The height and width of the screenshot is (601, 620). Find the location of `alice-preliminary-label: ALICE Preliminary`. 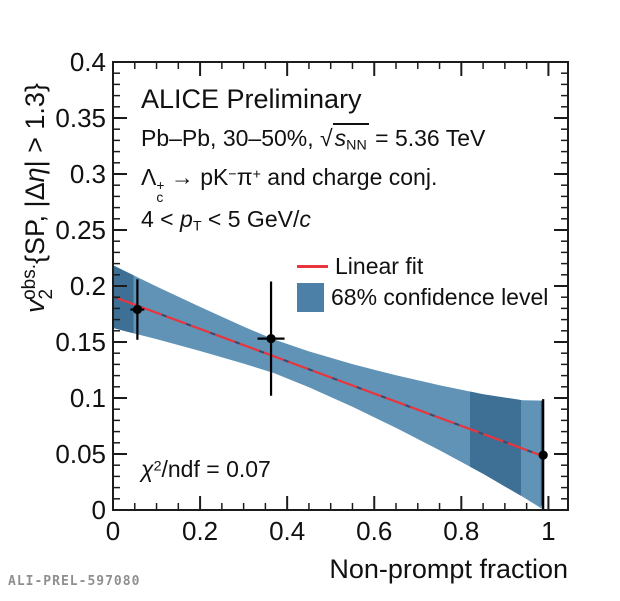

alice-preliminary-label: ALICE Preliminary is located at coordinates (251, 99).